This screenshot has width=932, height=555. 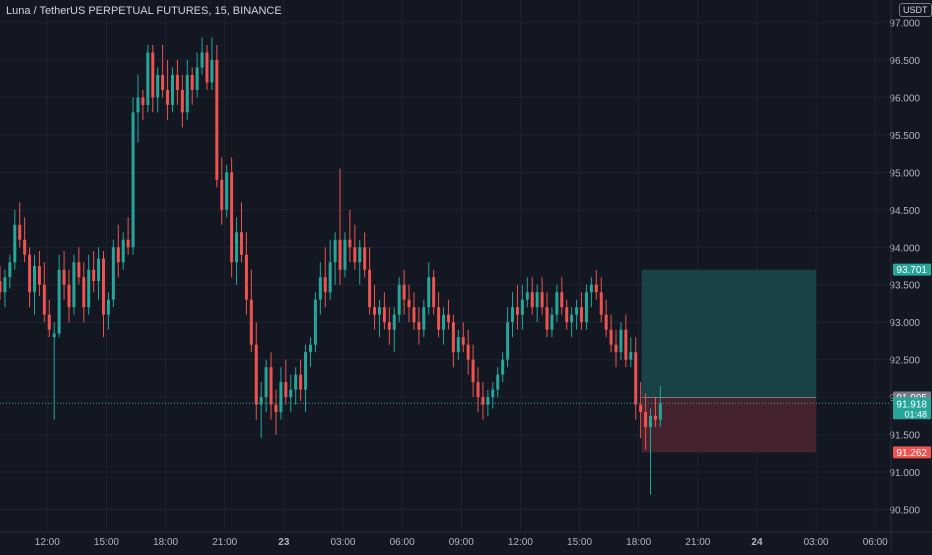 I want to click on stop-price-badge: 91.262, so click(x=911, y=453).